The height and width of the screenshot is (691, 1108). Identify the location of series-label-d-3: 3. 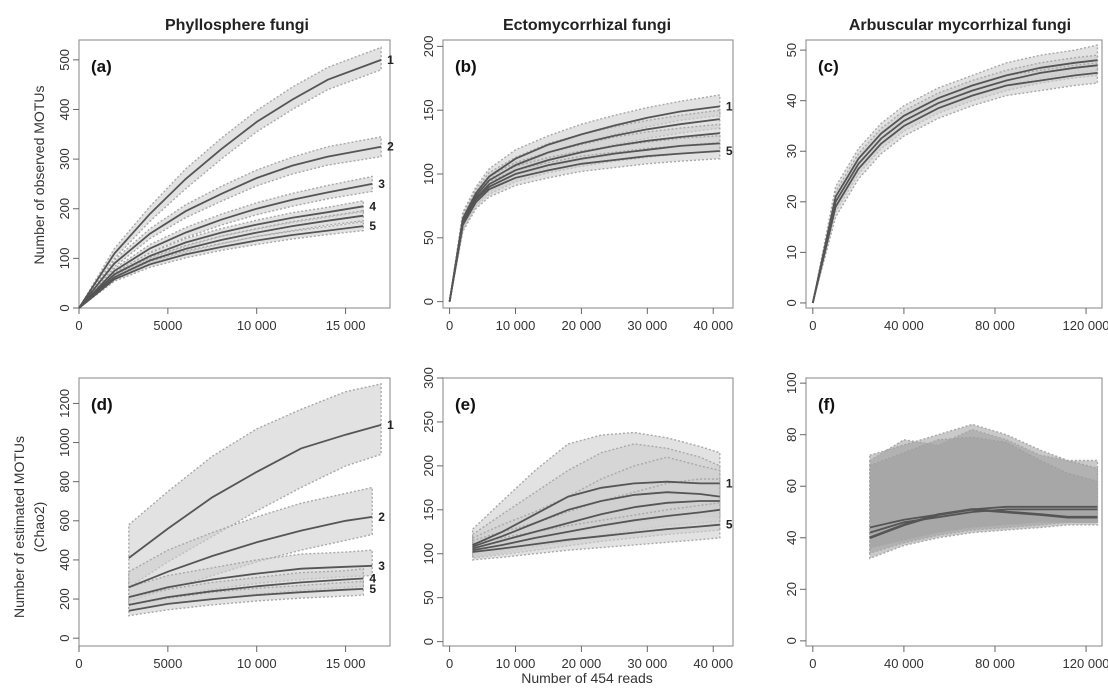
(381, 566).